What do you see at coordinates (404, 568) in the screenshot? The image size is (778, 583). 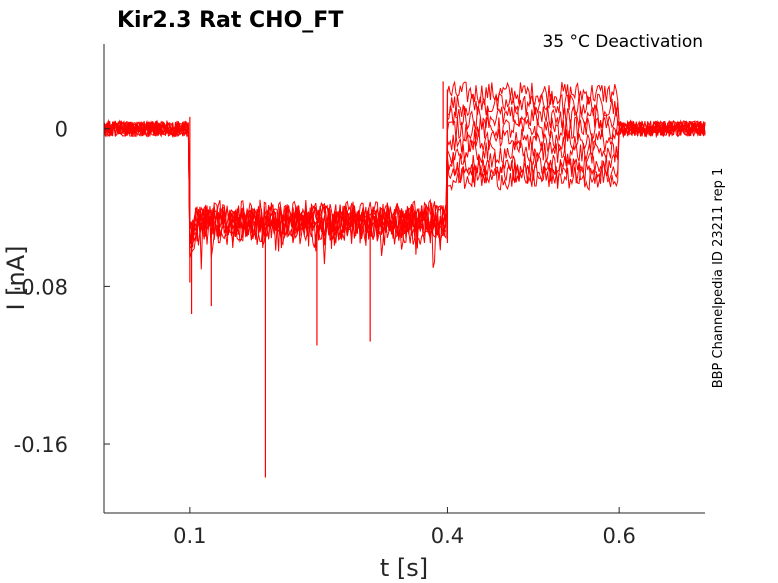 I see `x-axis-label: t [s]` at bounding box center [404, 568].